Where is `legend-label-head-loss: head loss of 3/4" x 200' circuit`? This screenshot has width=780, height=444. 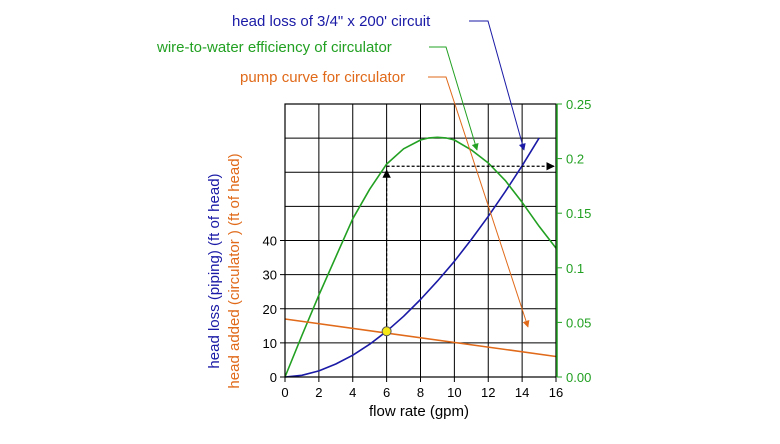 legend-label-head-loss: head loss of 3/4" x 200' circuit is located at coordinates (331, 21).